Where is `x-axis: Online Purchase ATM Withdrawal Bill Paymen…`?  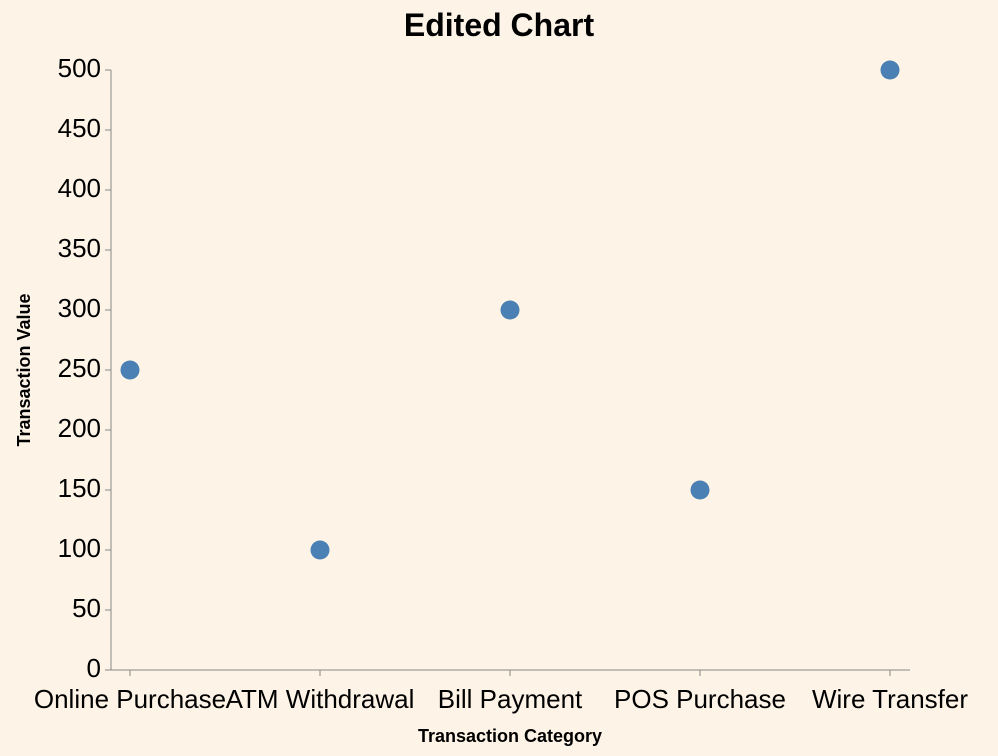
x-axis: Online Purchase ATM Withdrawal Bill Paymen… is located at coordinates (501, 691).